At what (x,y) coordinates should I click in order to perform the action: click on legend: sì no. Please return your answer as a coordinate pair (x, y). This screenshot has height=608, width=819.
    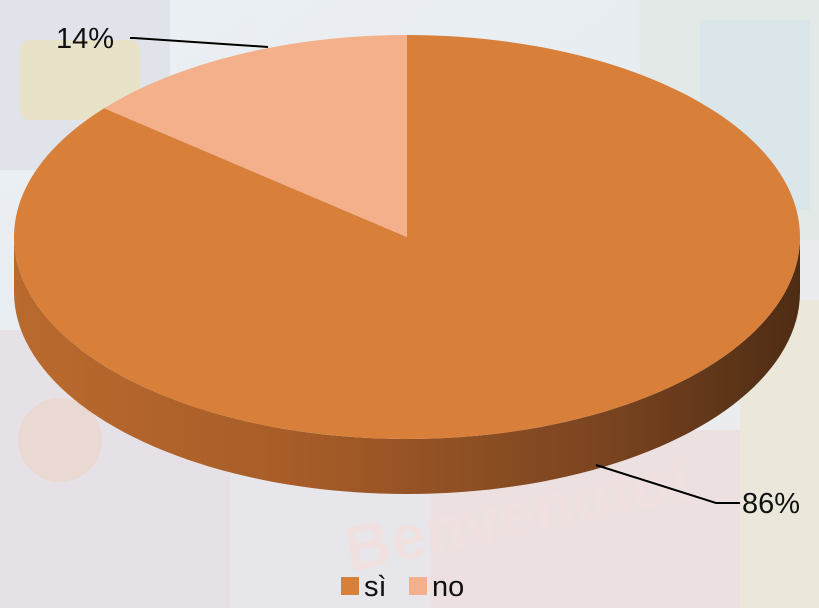
    Looking at the image, I should click on (402, 587).